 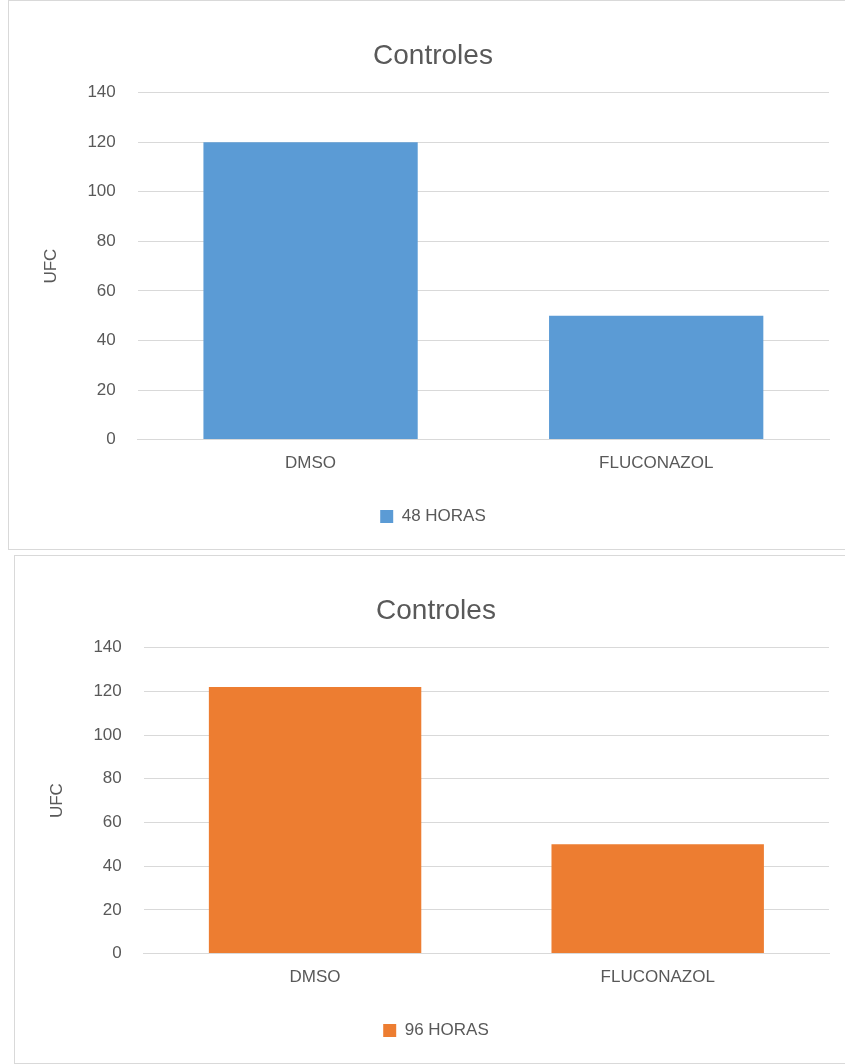 I want to click on legend-label: 48 HORAS, so click(x=443, y=516).